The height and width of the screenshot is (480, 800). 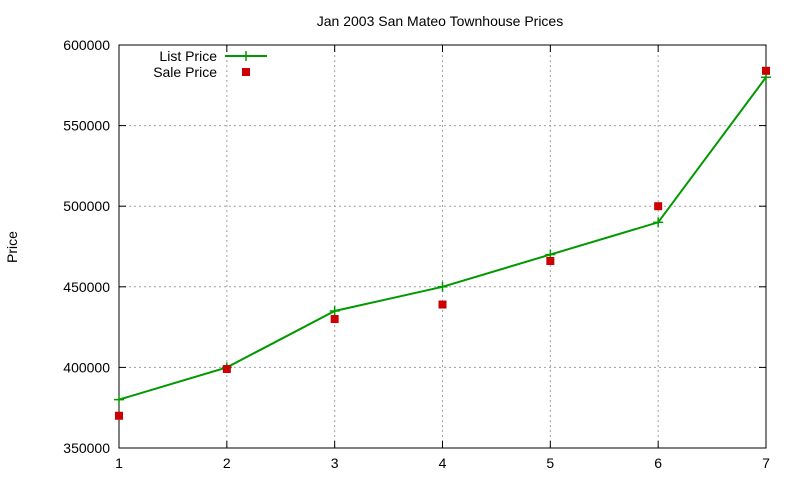 I want to click on y-tick-label: 550000, so click(x=86, y=126).